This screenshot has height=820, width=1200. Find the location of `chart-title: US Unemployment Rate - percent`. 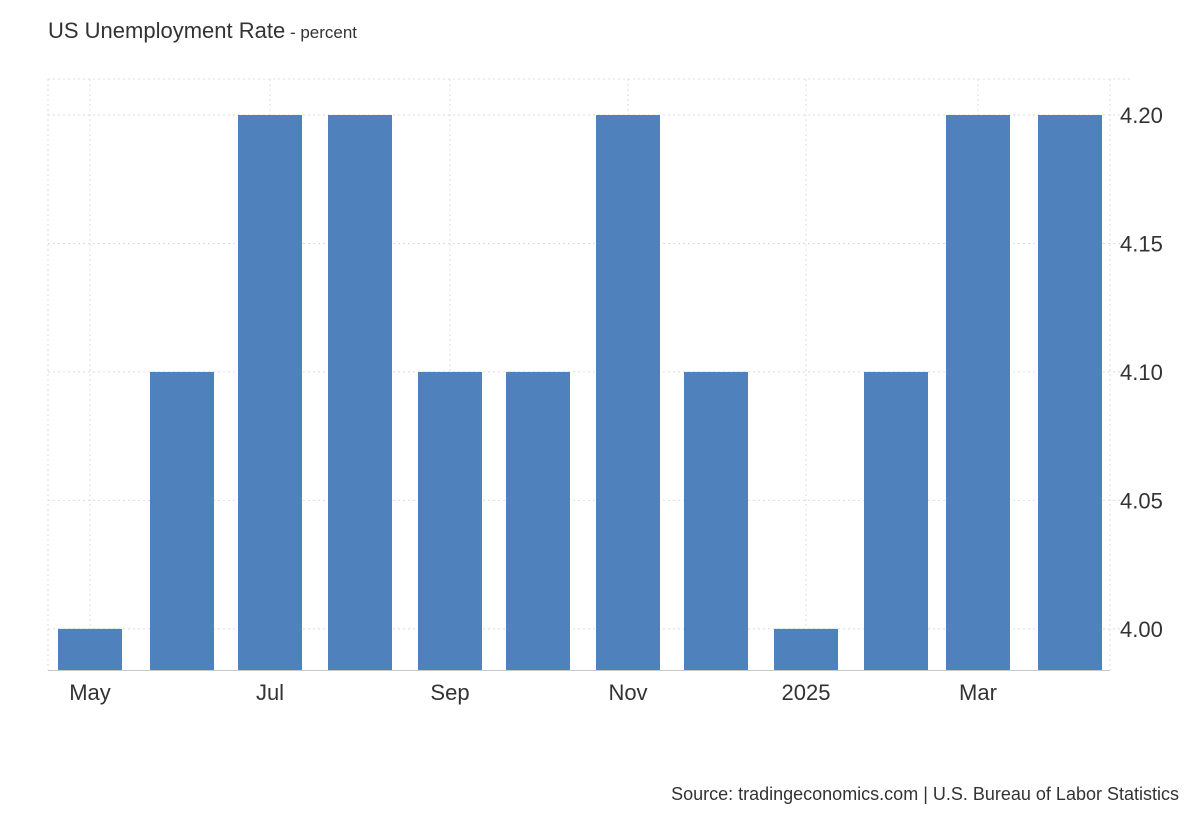

chart-title: US Unemployment Rate - percent is located at coordinates (202, 31).